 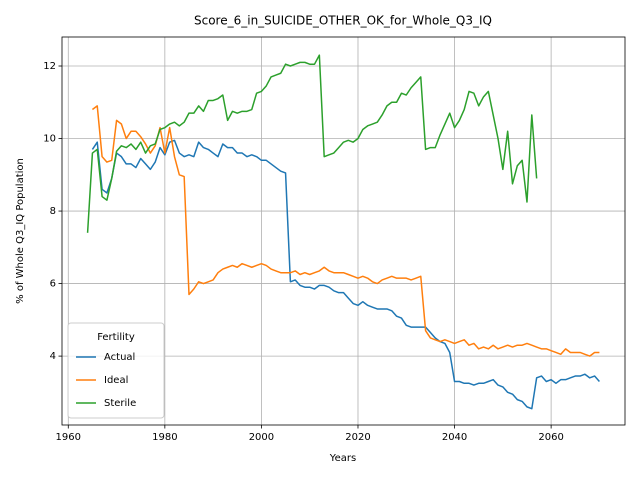 I want to click on legend-title: Fertility, so click(x=116, y=337).